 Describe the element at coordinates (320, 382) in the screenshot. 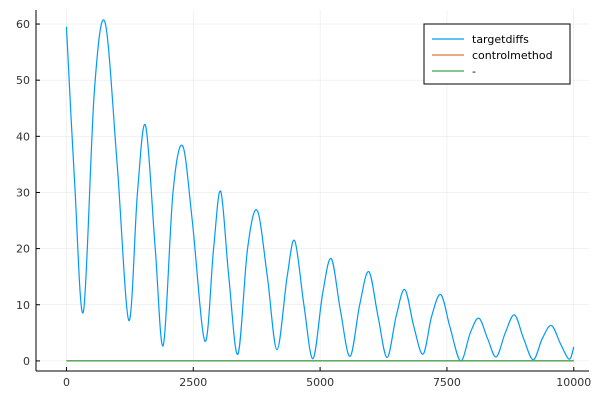

I see `x-tick-label: 5000` at that location.